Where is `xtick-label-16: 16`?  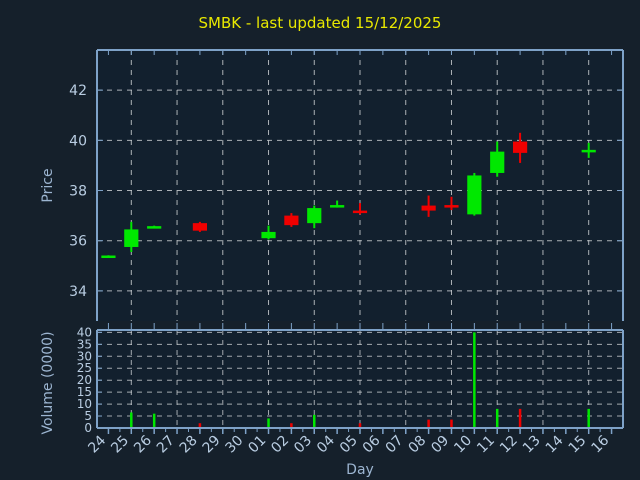
xtick-label-16: 16 is located at coordinates (600, 444).